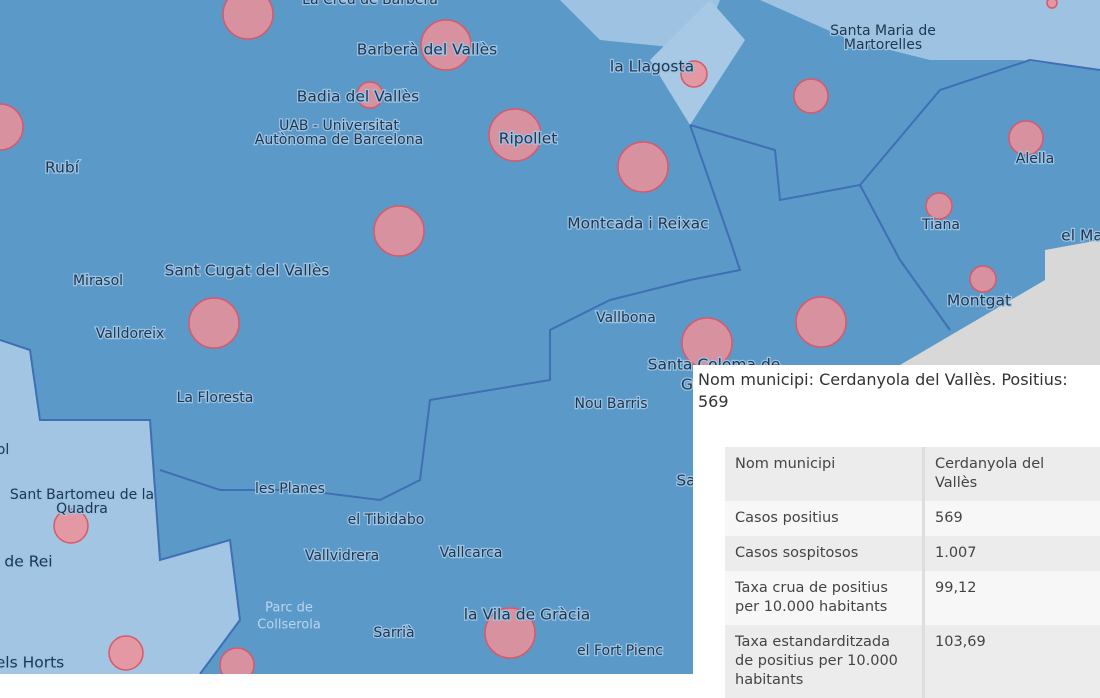 The width and height of the screenshot is (1100, 698). I want to click on place-label: Sant Cugat del Vallès, so click(247, 271).